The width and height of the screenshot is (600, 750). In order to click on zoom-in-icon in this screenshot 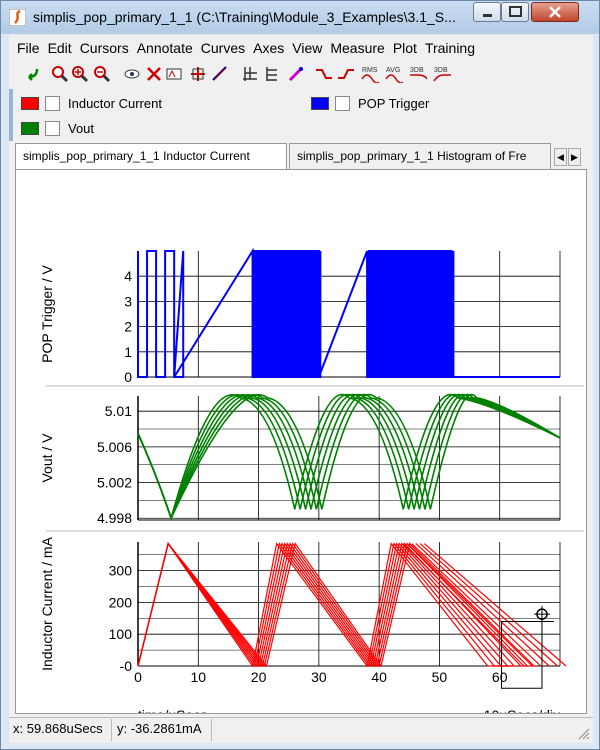, I will do `click(80, 74)`.